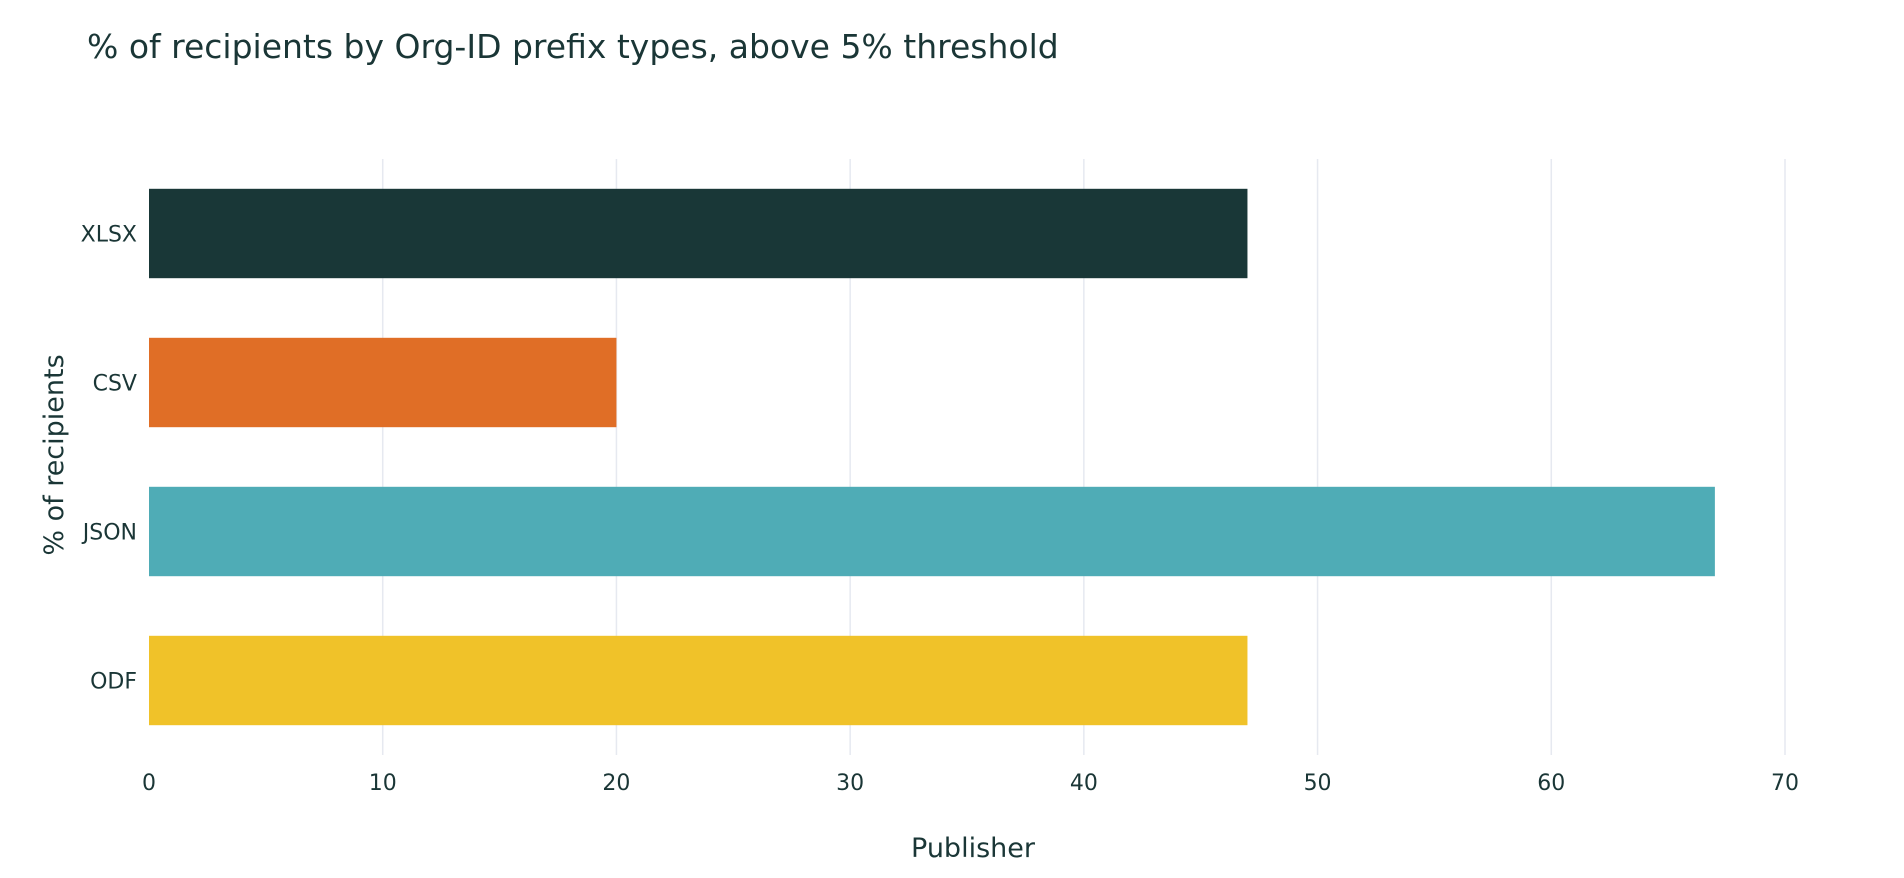  What do you see at coordinates (113, 682) in the screenshot?
I see `y-tick-label: ODF` at bounding box center [113, 682].